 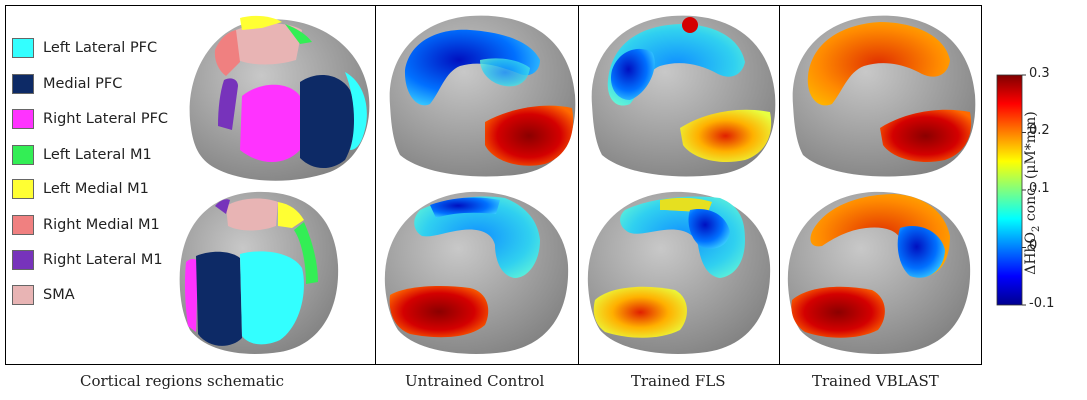 I want to click on region-right-lateral-pfc-b, so click(x=191, y=295).